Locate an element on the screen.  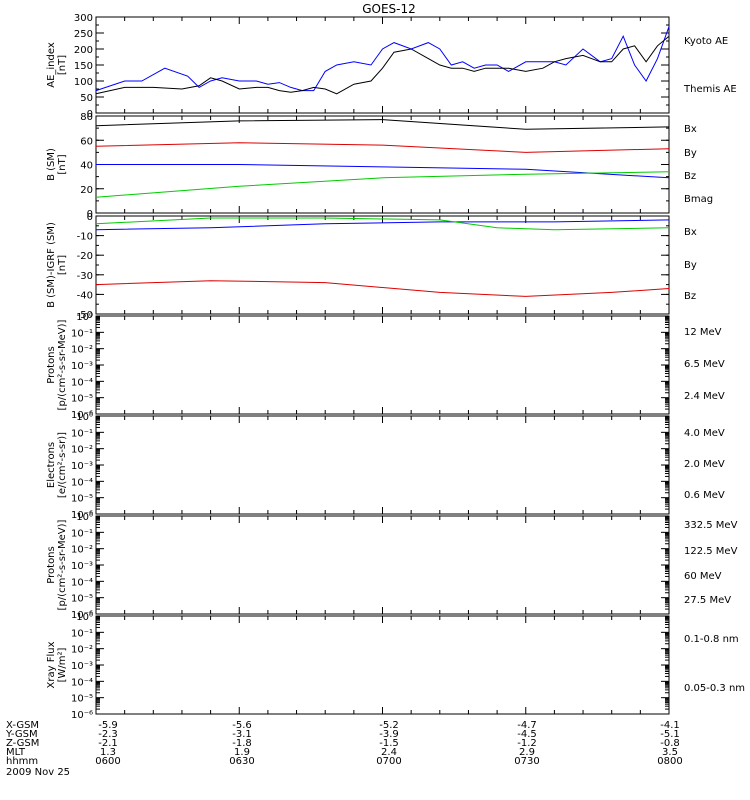
x-row-value: -1.5 is located at coordinates (389, 743).